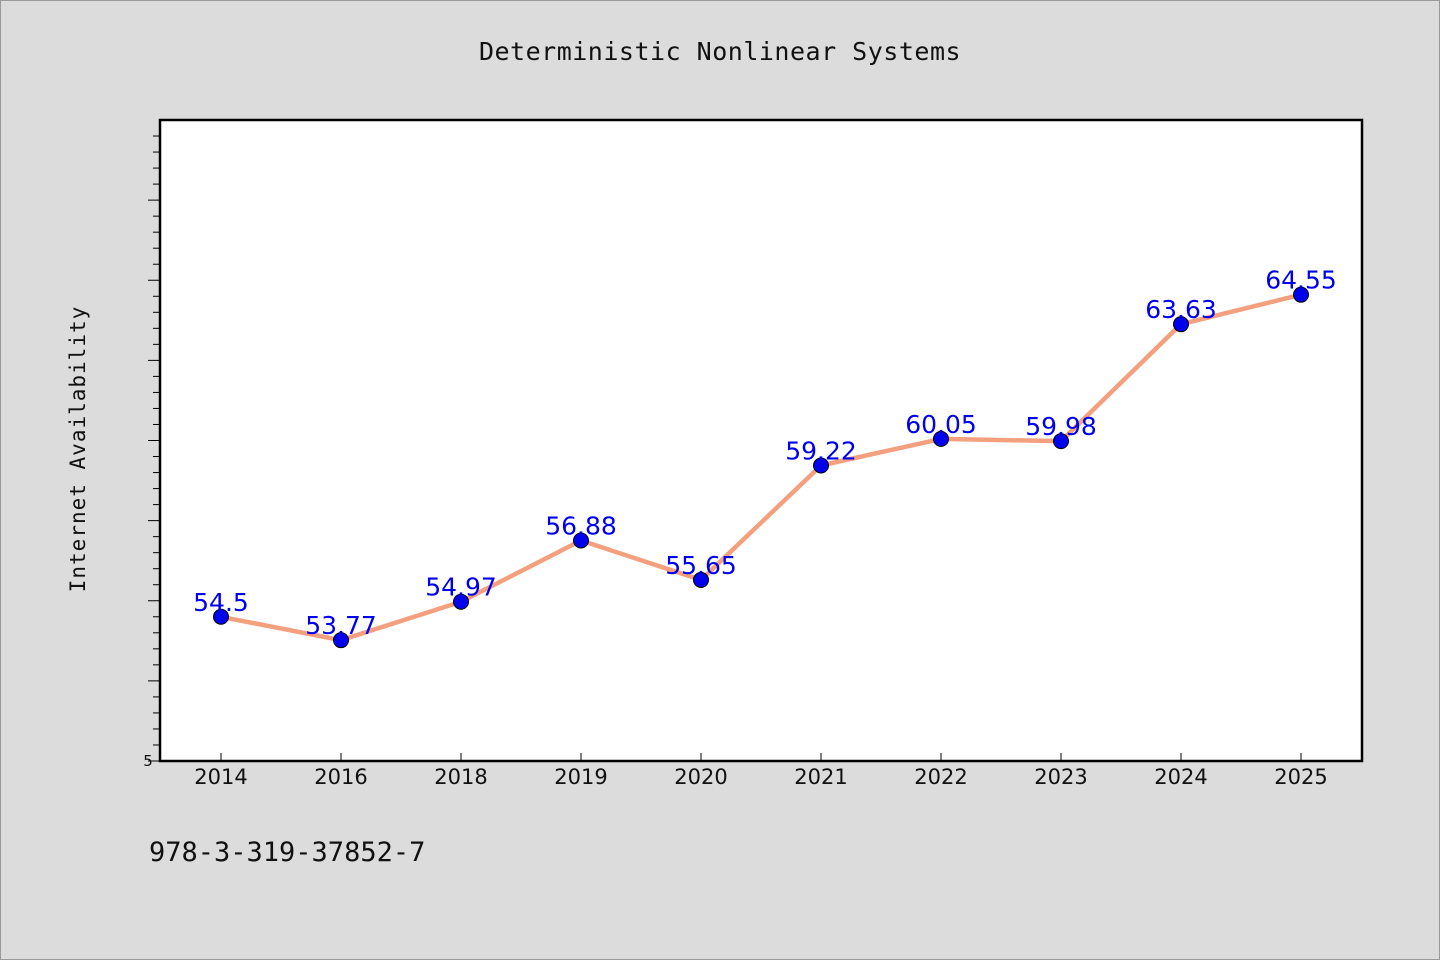 The width and height of the screenshot is (1440, 960). Describe the element at coordinates (761, 771) in the screenshot. I see `x-axis-ticks: 2014 2016 2018 2019 2020 2021 2022 2023 2024 2025` at that location.